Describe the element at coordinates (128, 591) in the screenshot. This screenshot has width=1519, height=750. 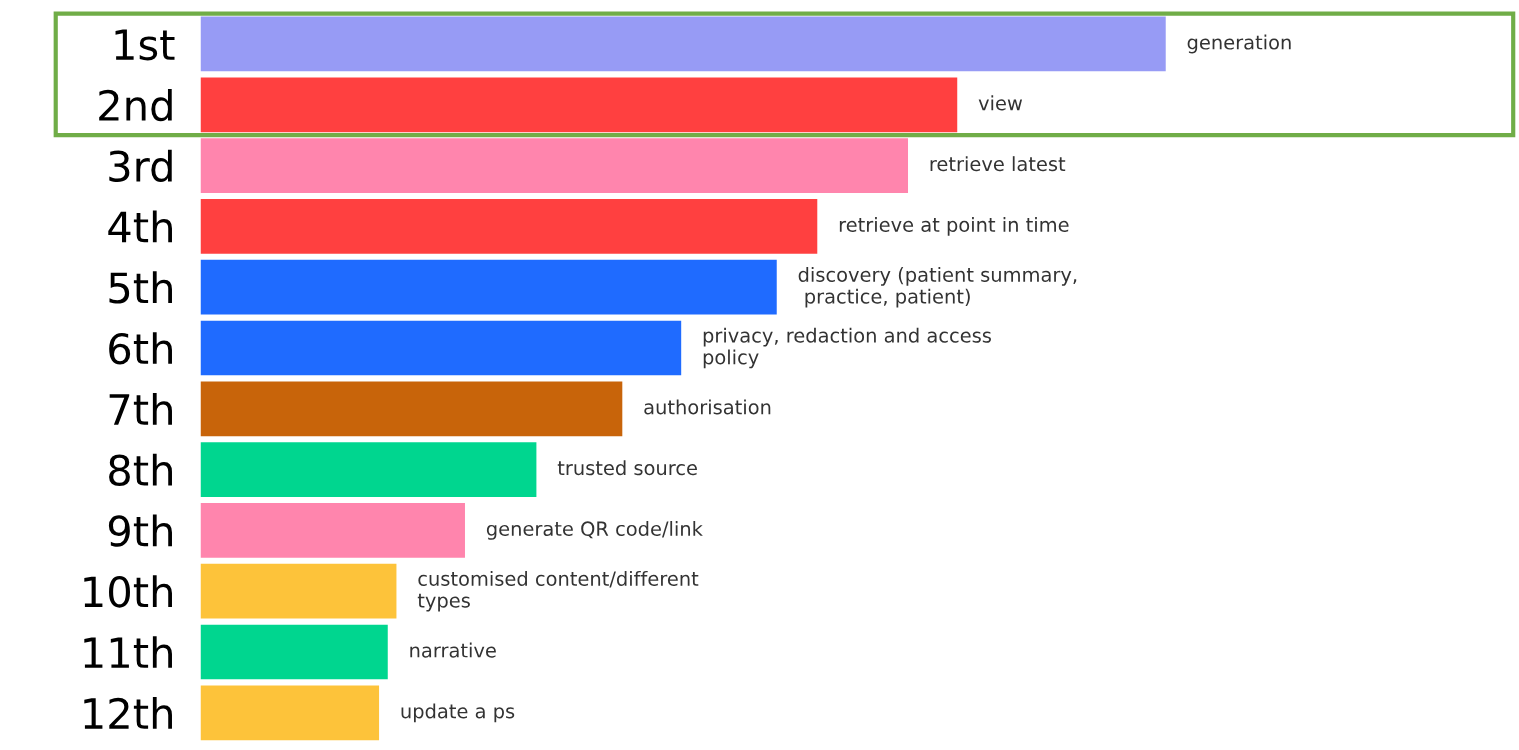
I see `y-tick-label: 10th` at that location.